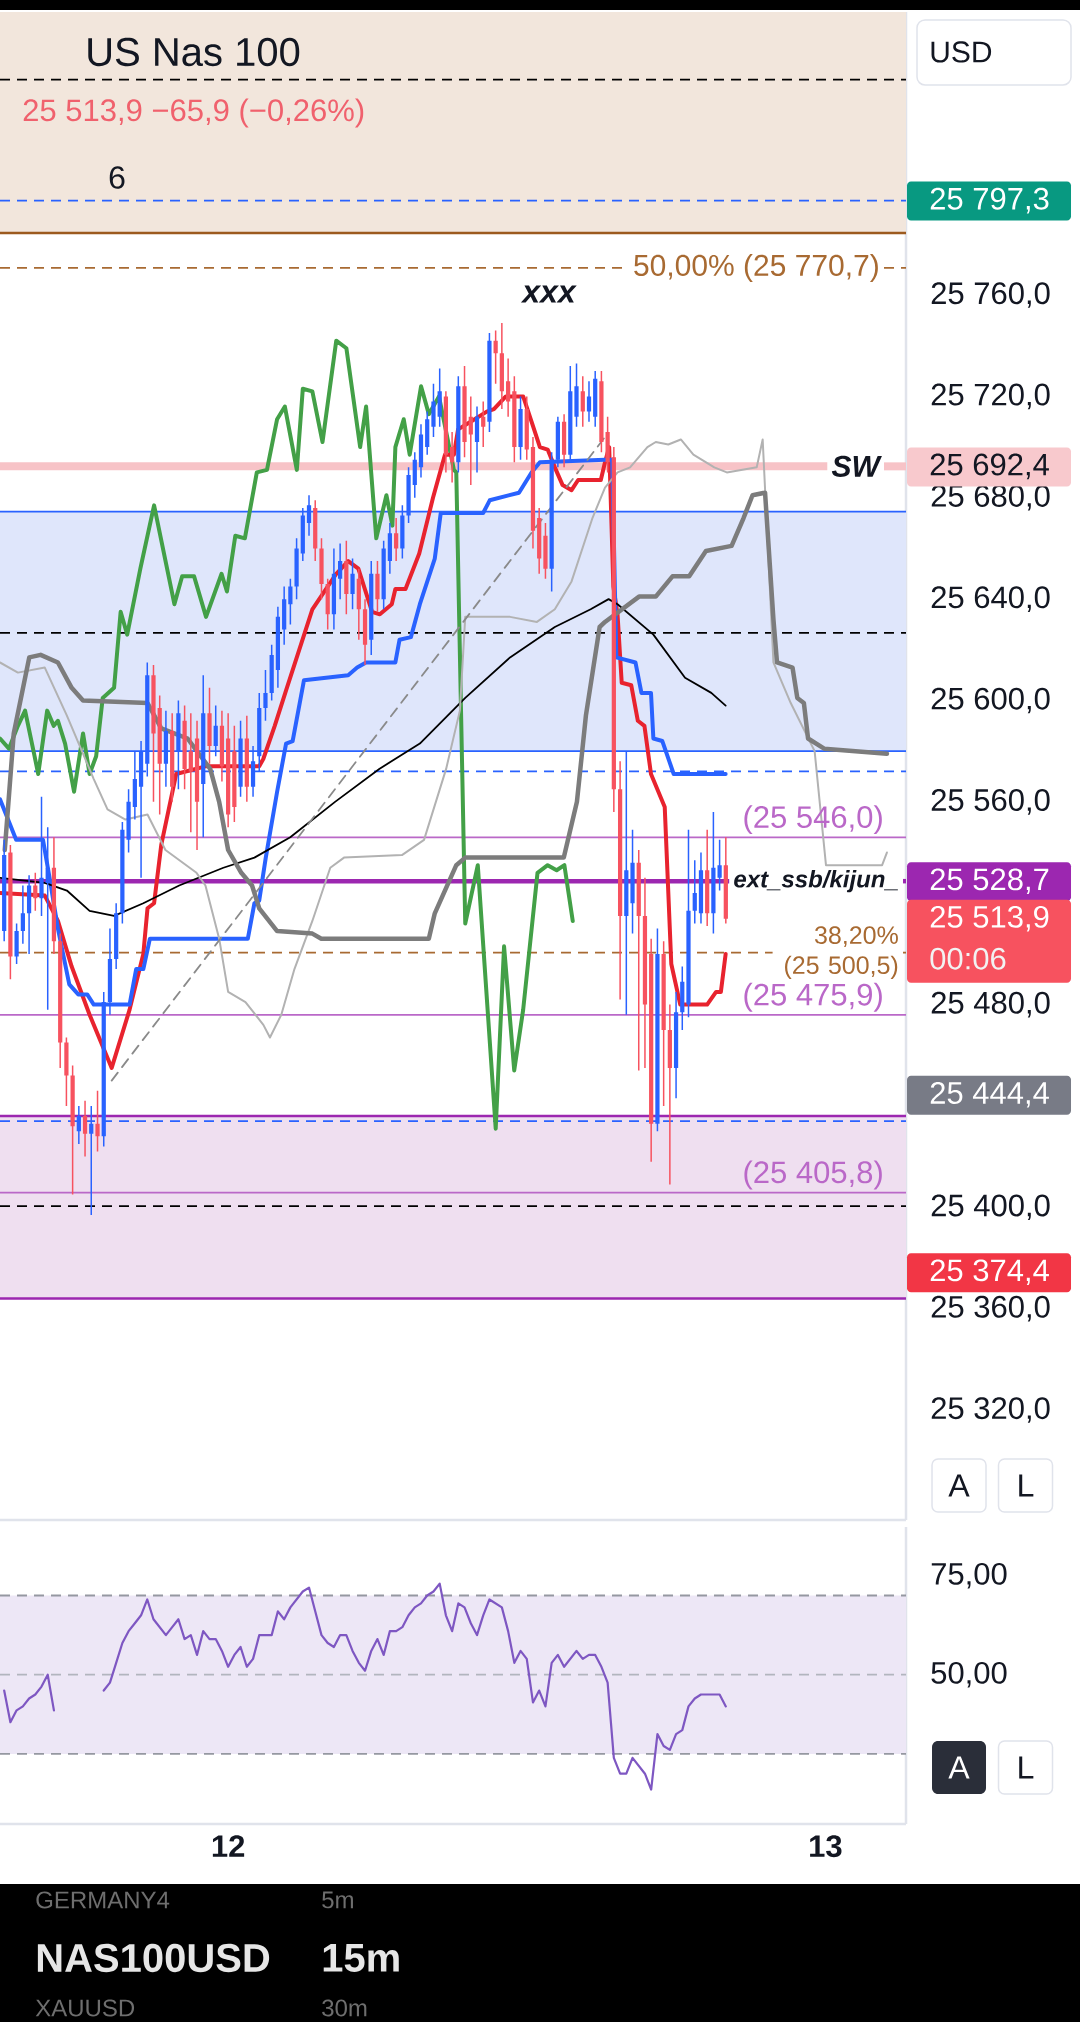 Image resolution: width=1080 pixels, height=2022 pixels. What do you see at coordinates (337, 1900) in the screenshot?
I see `text: 5m` at bounding box center [337, 1900].